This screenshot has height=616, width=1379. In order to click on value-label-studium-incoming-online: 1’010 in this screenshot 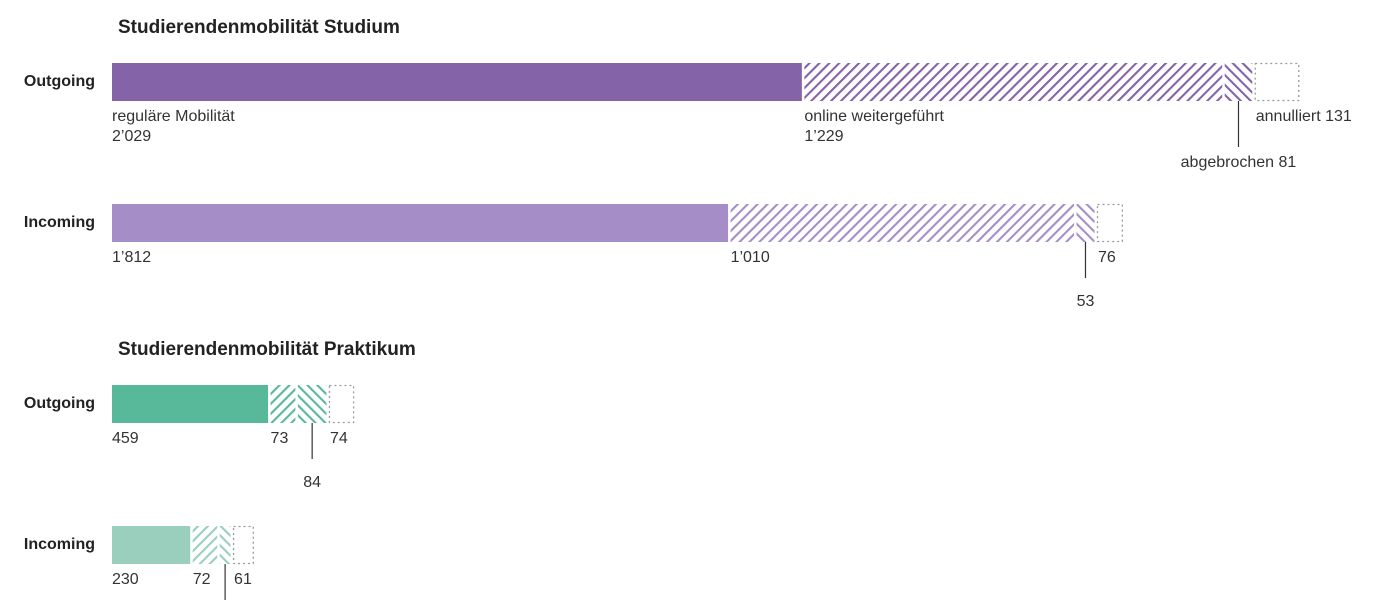, I will do `click(750, 257)`.